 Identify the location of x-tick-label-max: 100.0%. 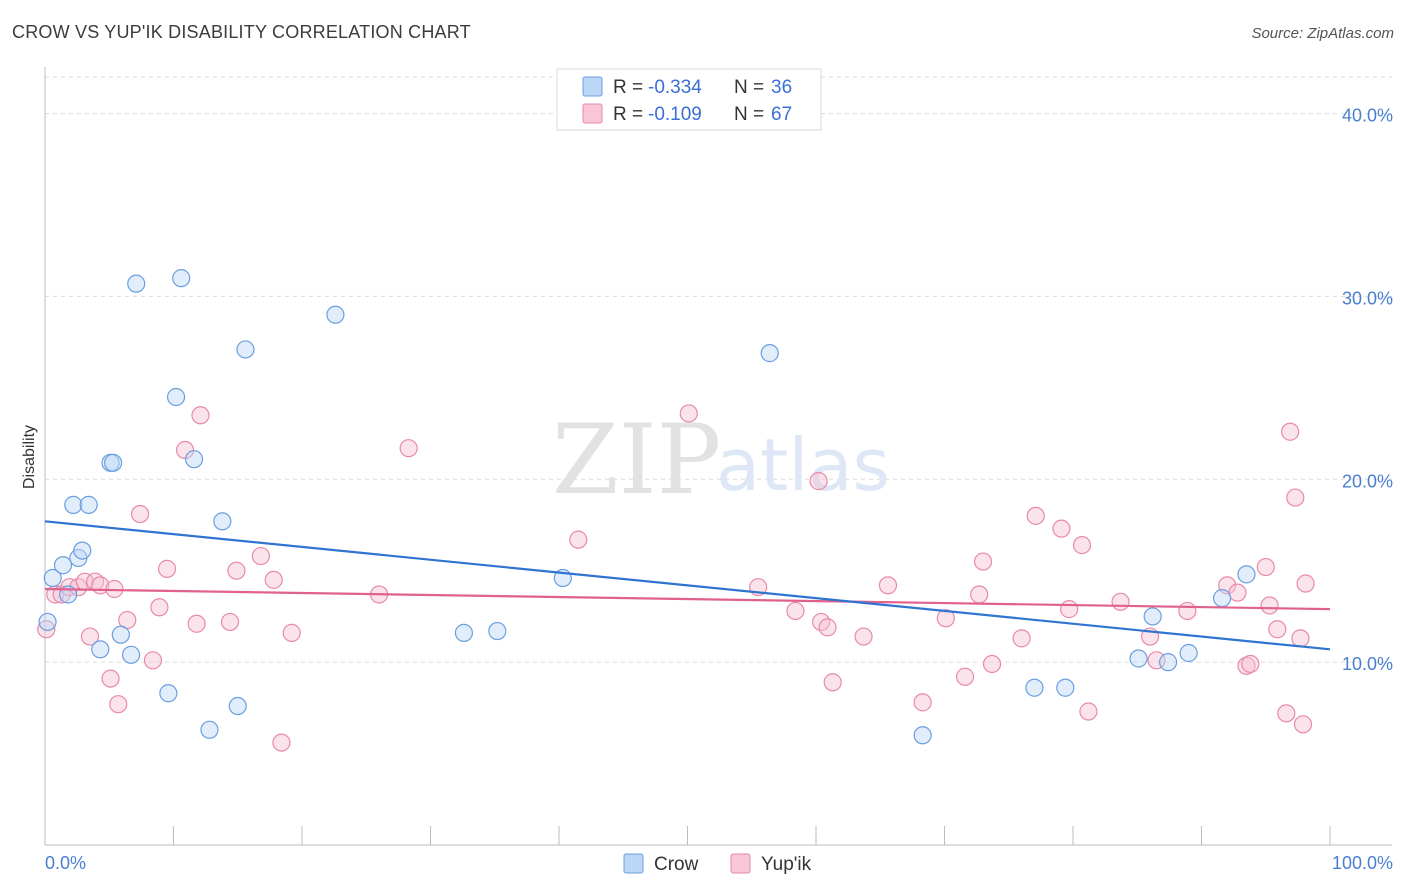
(1362, 863).